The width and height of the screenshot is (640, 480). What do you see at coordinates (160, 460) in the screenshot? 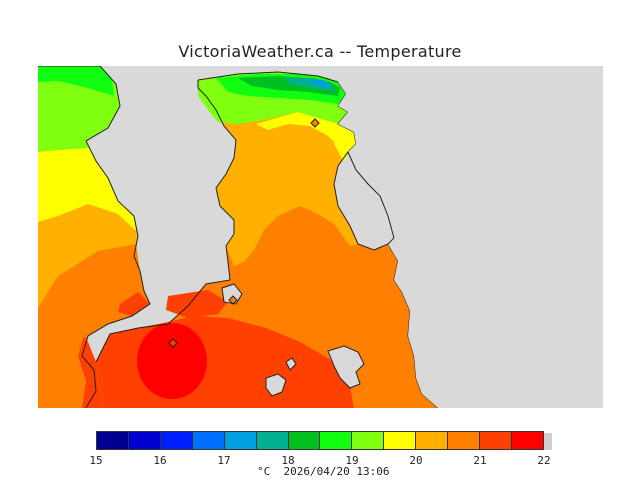
I see `legend-tick-label: 16` at bounding box center [160, 460].